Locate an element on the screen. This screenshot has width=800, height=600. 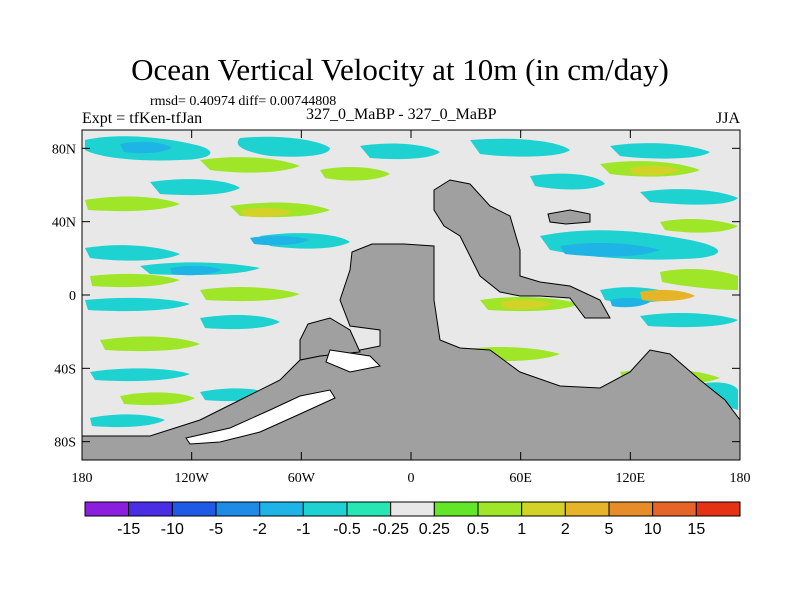
colorbar-label: -15 is located at coordinates (128, 529).